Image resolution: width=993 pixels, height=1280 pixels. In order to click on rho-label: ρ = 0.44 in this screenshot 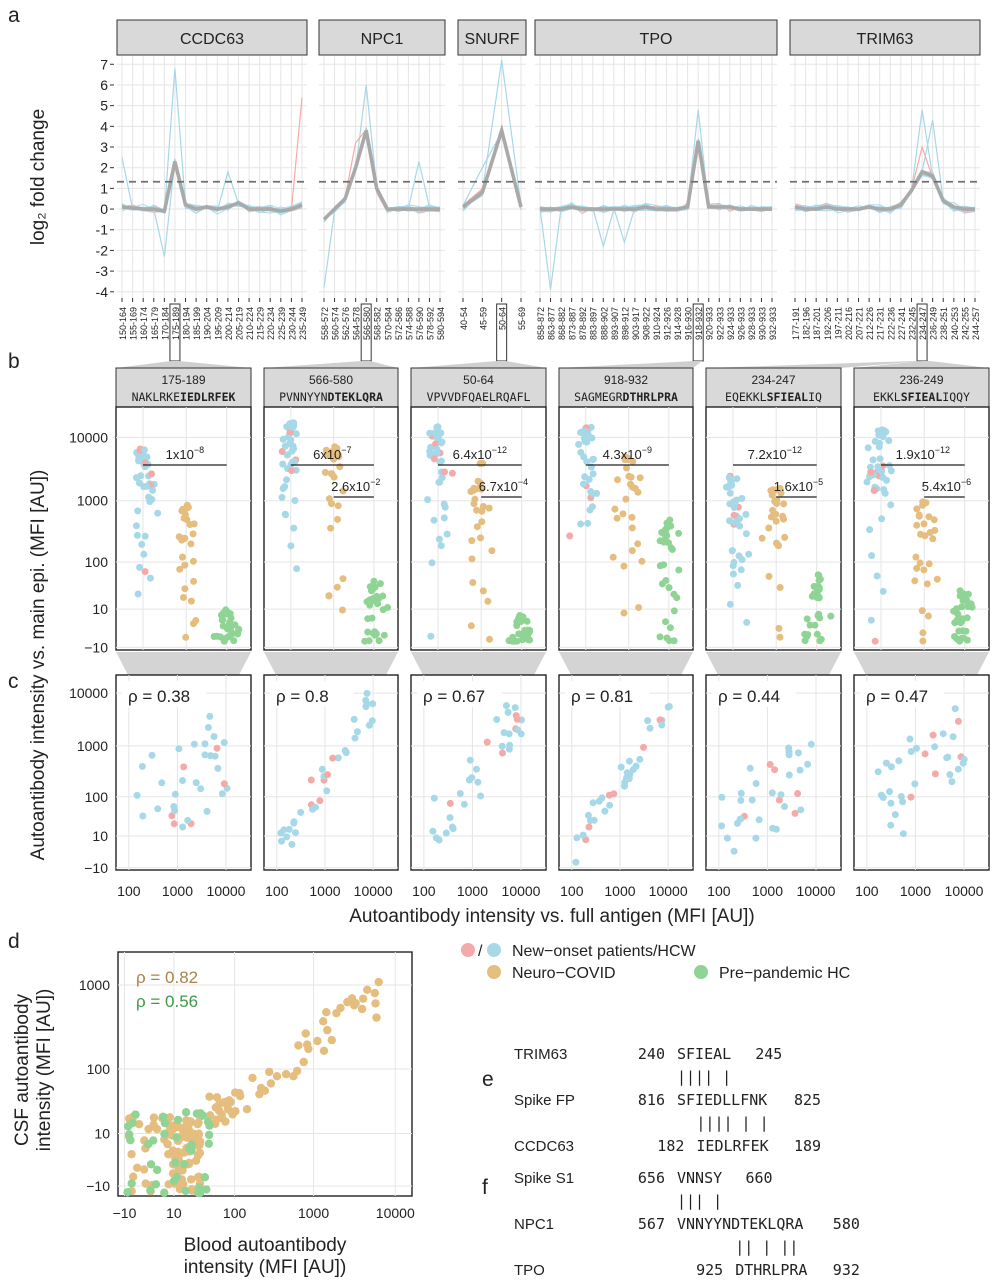, I will do `click(749, 696)`.